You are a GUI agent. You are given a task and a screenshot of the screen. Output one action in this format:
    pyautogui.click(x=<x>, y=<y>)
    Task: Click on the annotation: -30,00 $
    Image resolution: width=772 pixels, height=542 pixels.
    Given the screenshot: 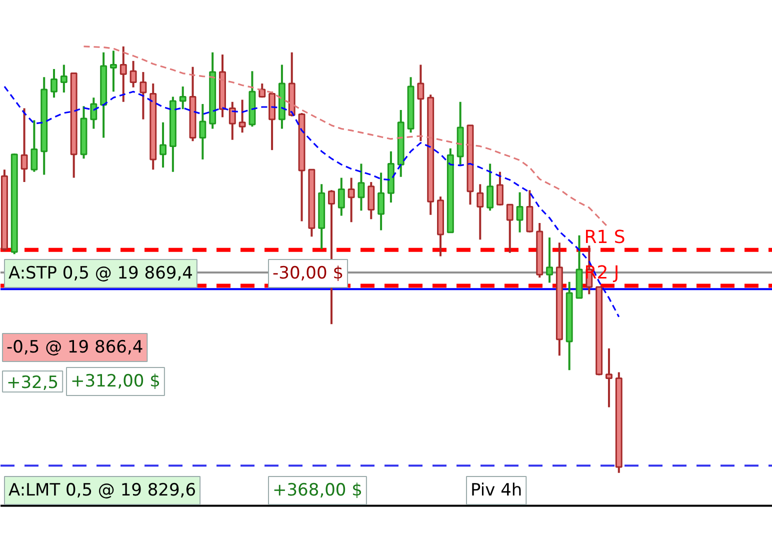 What is the action you would take?
    pyautogui.click(x=308, y=274)
    